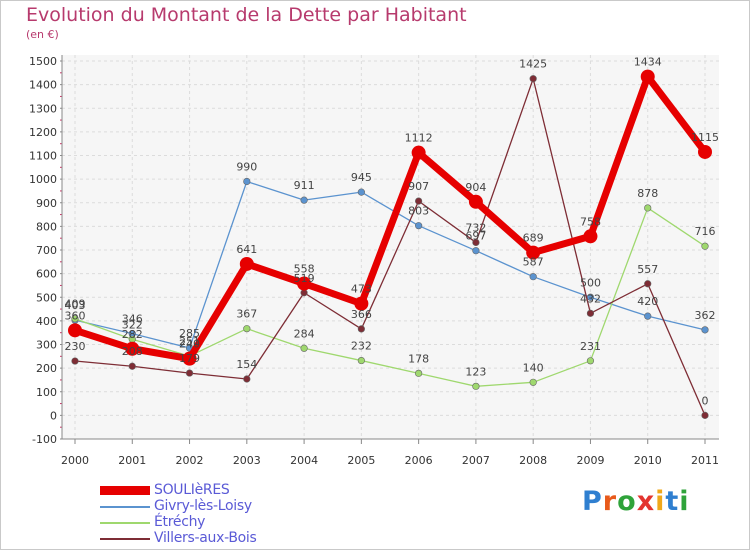  I want to click on data-label: 232, so click(361, 346).